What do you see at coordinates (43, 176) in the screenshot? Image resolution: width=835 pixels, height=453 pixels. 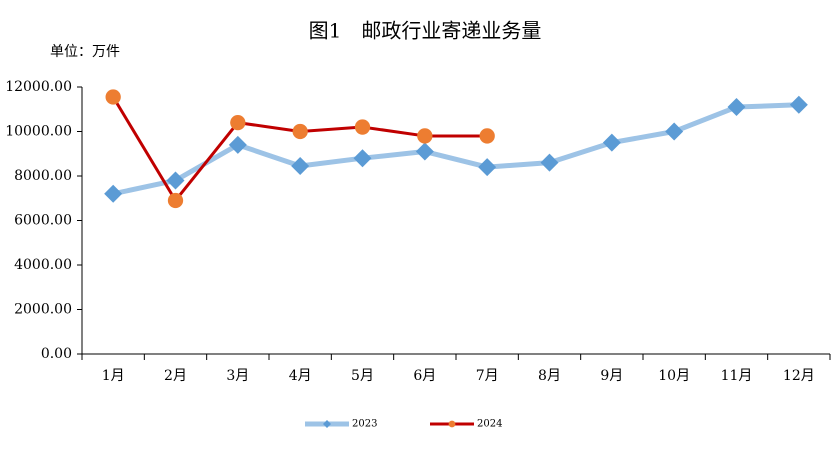 I see `y-tick-label: 8000.00` at bounding box center [43, 176].